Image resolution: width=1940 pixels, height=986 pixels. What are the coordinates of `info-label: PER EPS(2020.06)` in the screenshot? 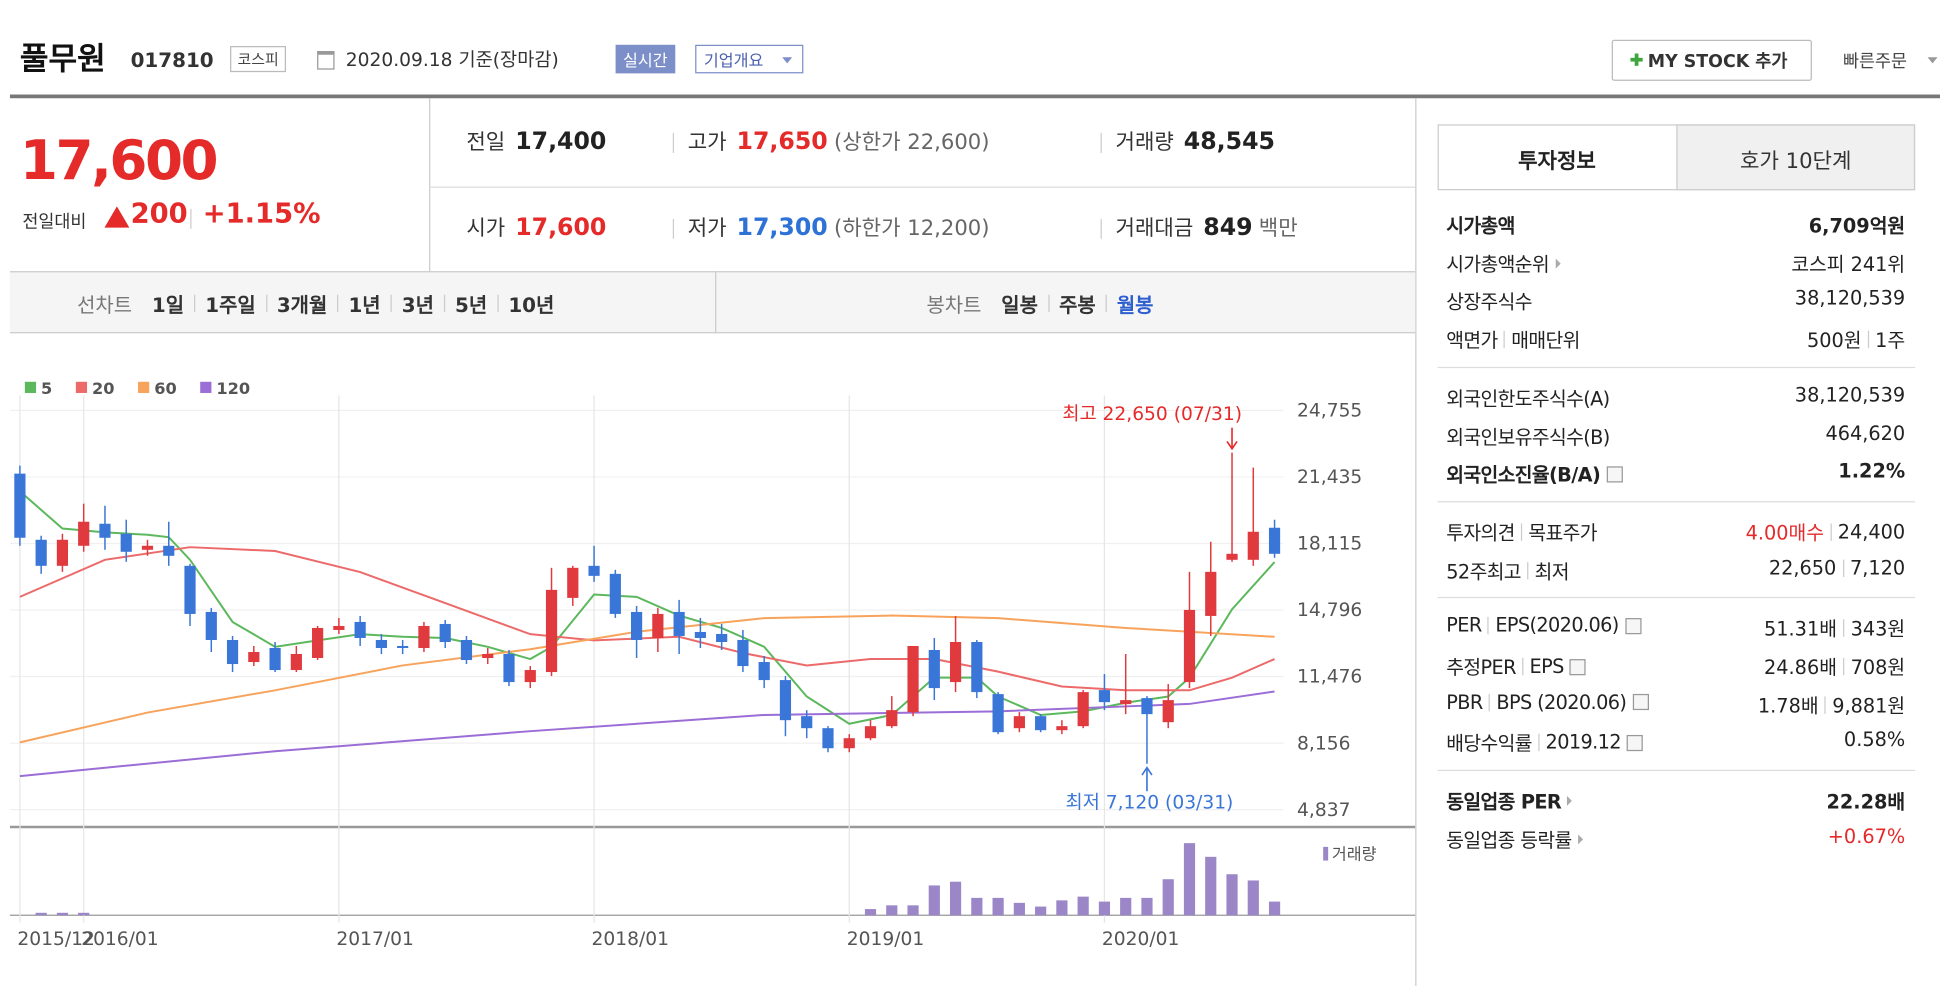 It's located at (1544, 626).